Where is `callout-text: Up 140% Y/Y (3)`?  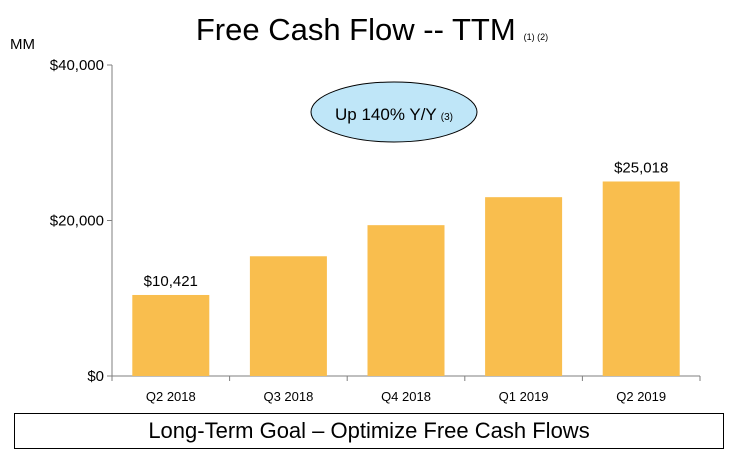 callout-text: Up 140% Y/Y (3) is located at coordinates (394, 114).